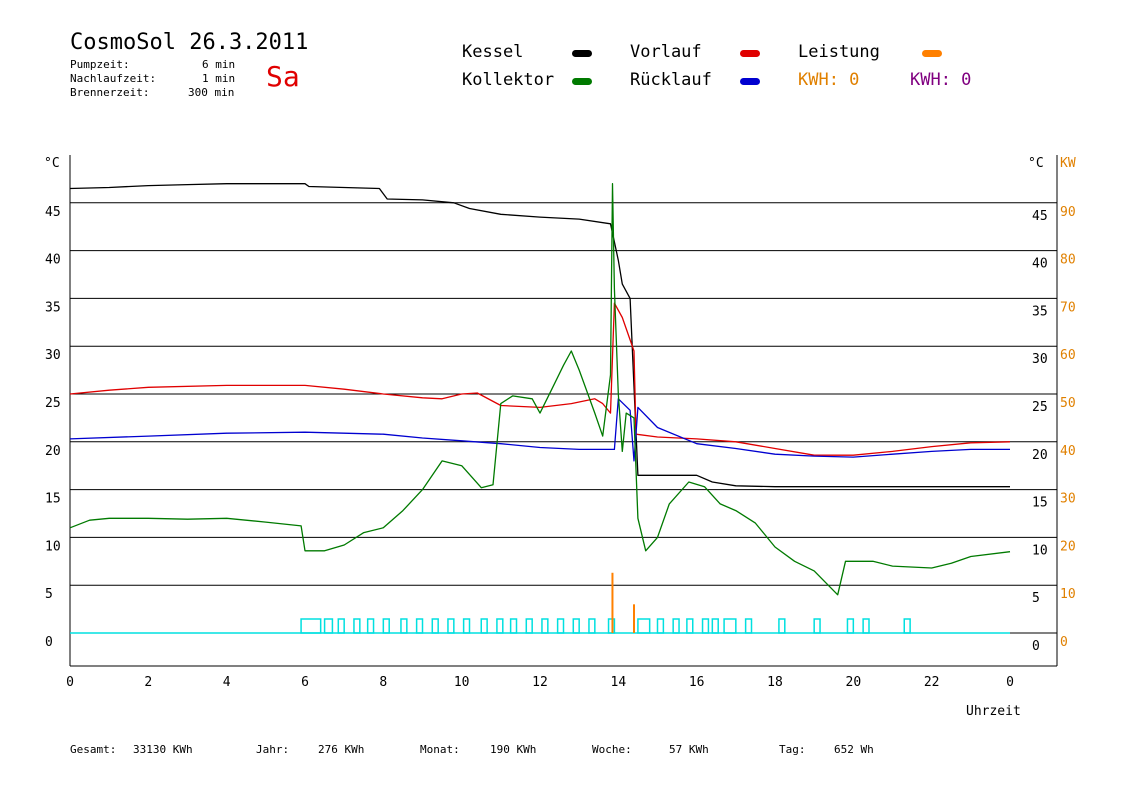  What do you see at coordinates (839, 52) in the screenshot?
I see `legend-leistung-label: Leistung` at bounding box center [839, 52].